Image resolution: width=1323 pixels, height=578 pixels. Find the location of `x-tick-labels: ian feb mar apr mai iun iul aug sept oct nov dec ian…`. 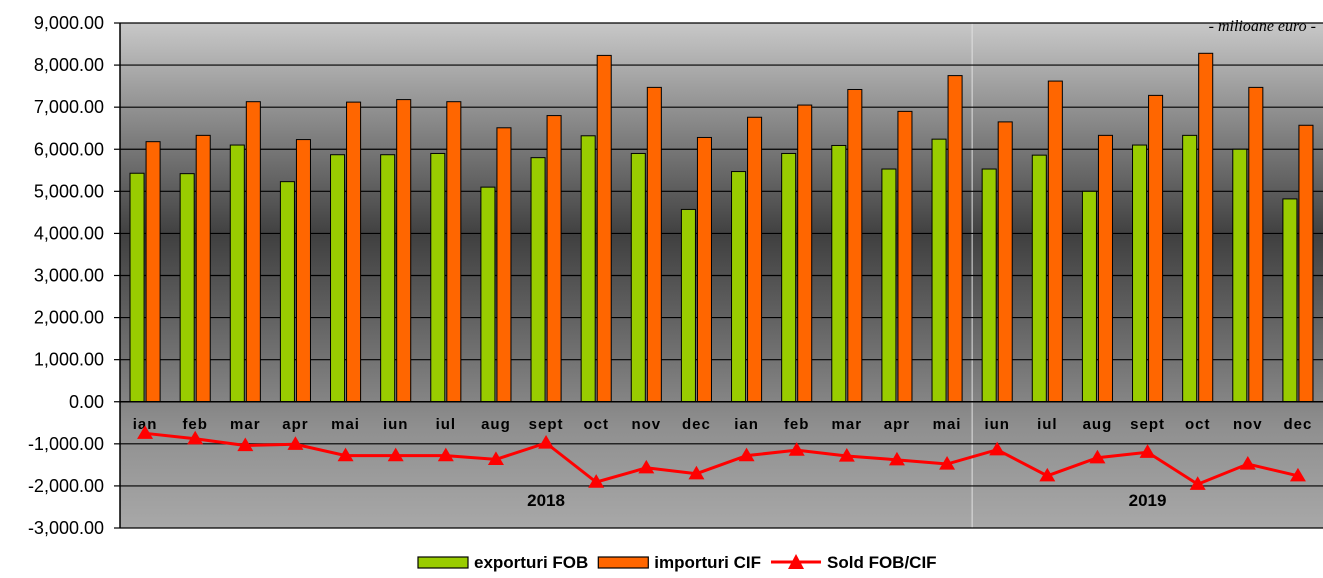

x-tick-labels: ian feb mar apr mai iun iul aug sept oct nov dec ian… is located at coordinates (723, 424).